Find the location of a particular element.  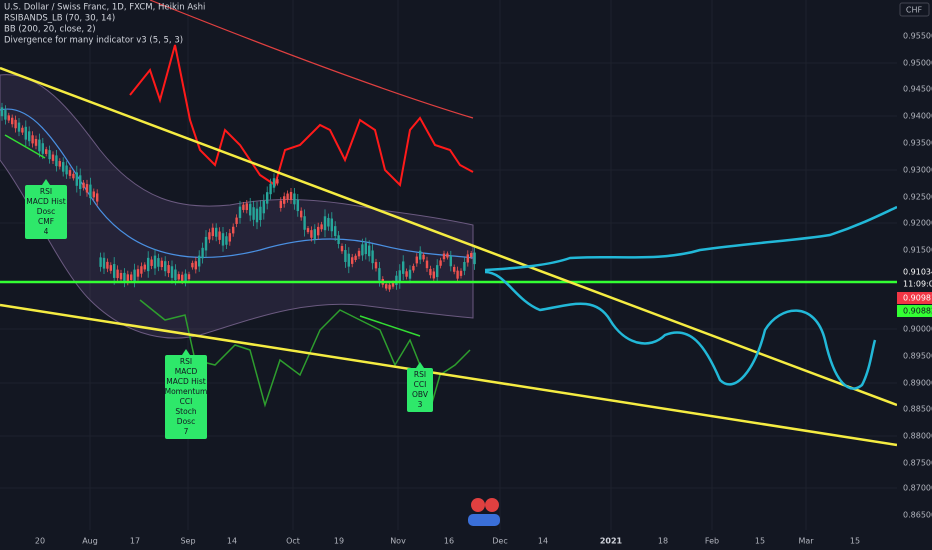

time-tick-label: Nov is located at coordinates (398, 541).